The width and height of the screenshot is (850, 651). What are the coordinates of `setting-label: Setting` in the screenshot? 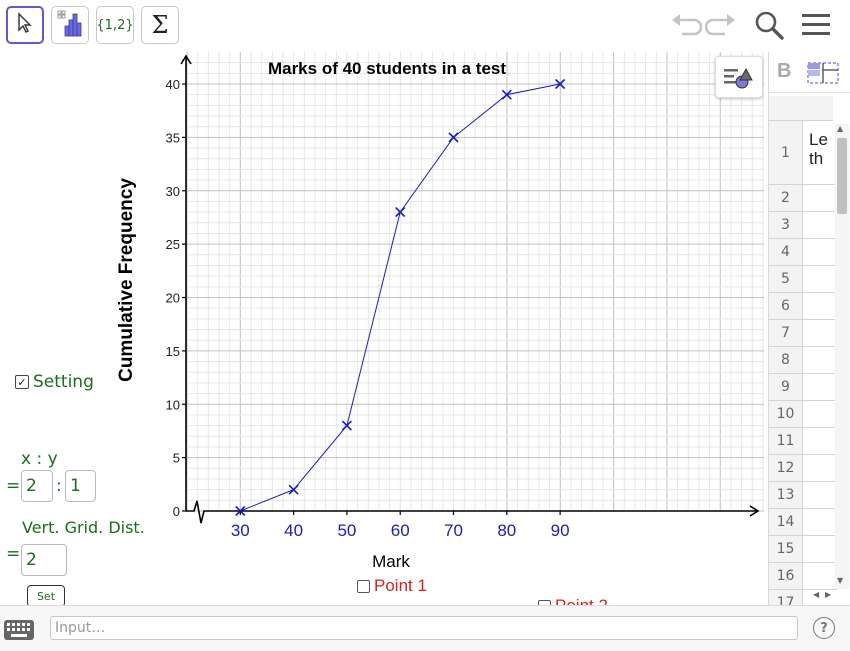 It's located at (63, 382).